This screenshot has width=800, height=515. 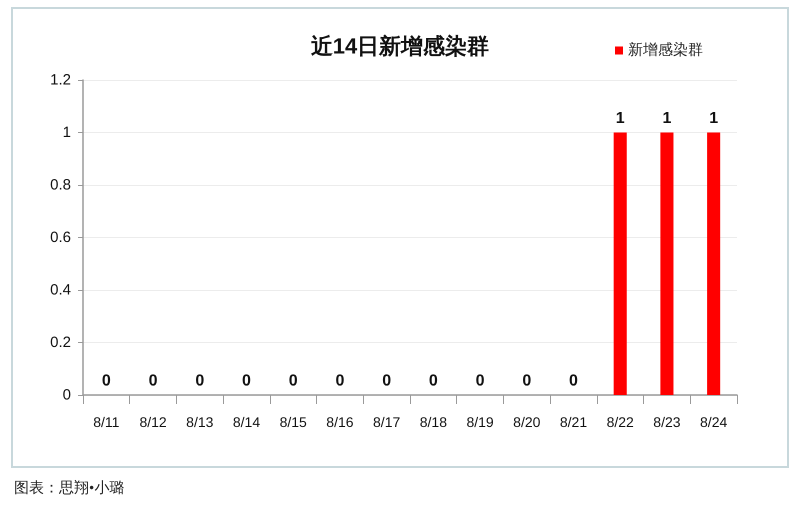 I want to click on y-tick-label: 0.6, so click(x=60, y=237).